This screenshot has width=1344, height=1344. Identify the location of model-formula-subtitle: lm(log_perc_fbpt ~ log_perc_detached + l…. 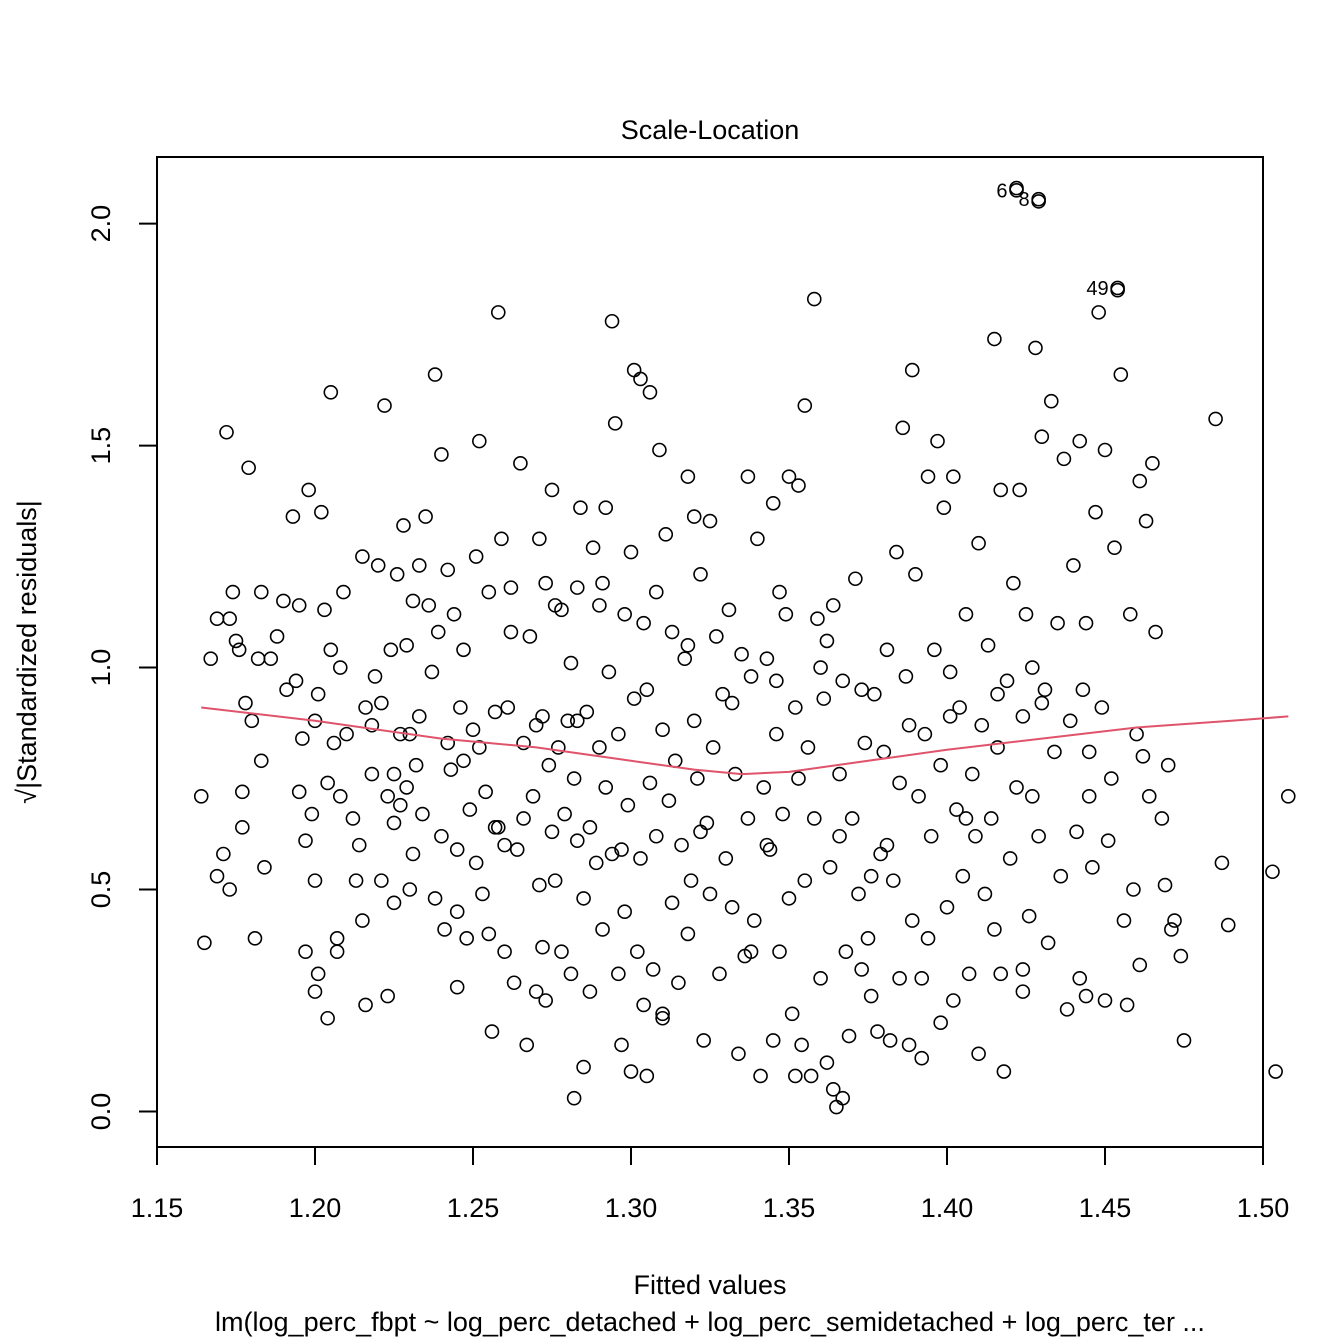
(710, 1322).